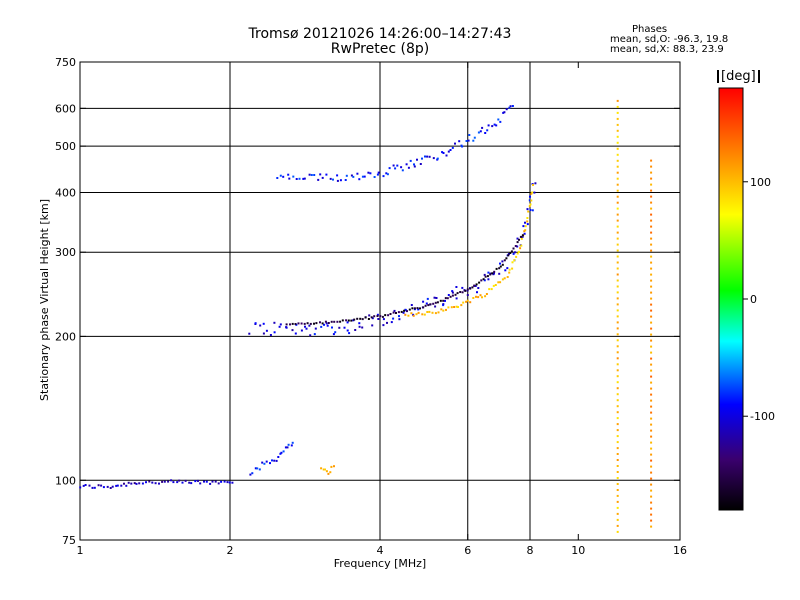  What do you see at coordinates (731, 299) in the screenshot?
I see `colorbar` at bounding box center [731, 299].